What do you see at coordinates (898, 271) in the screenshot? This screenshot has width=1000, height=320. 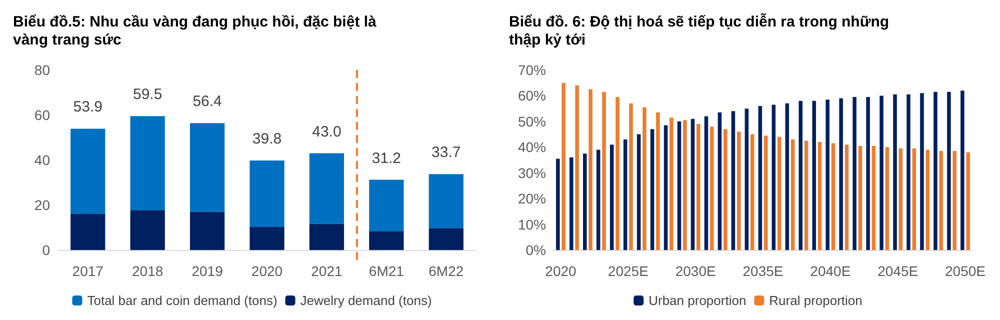 I see `x-tick-label: 2045E` at bounding box center [898, 271].